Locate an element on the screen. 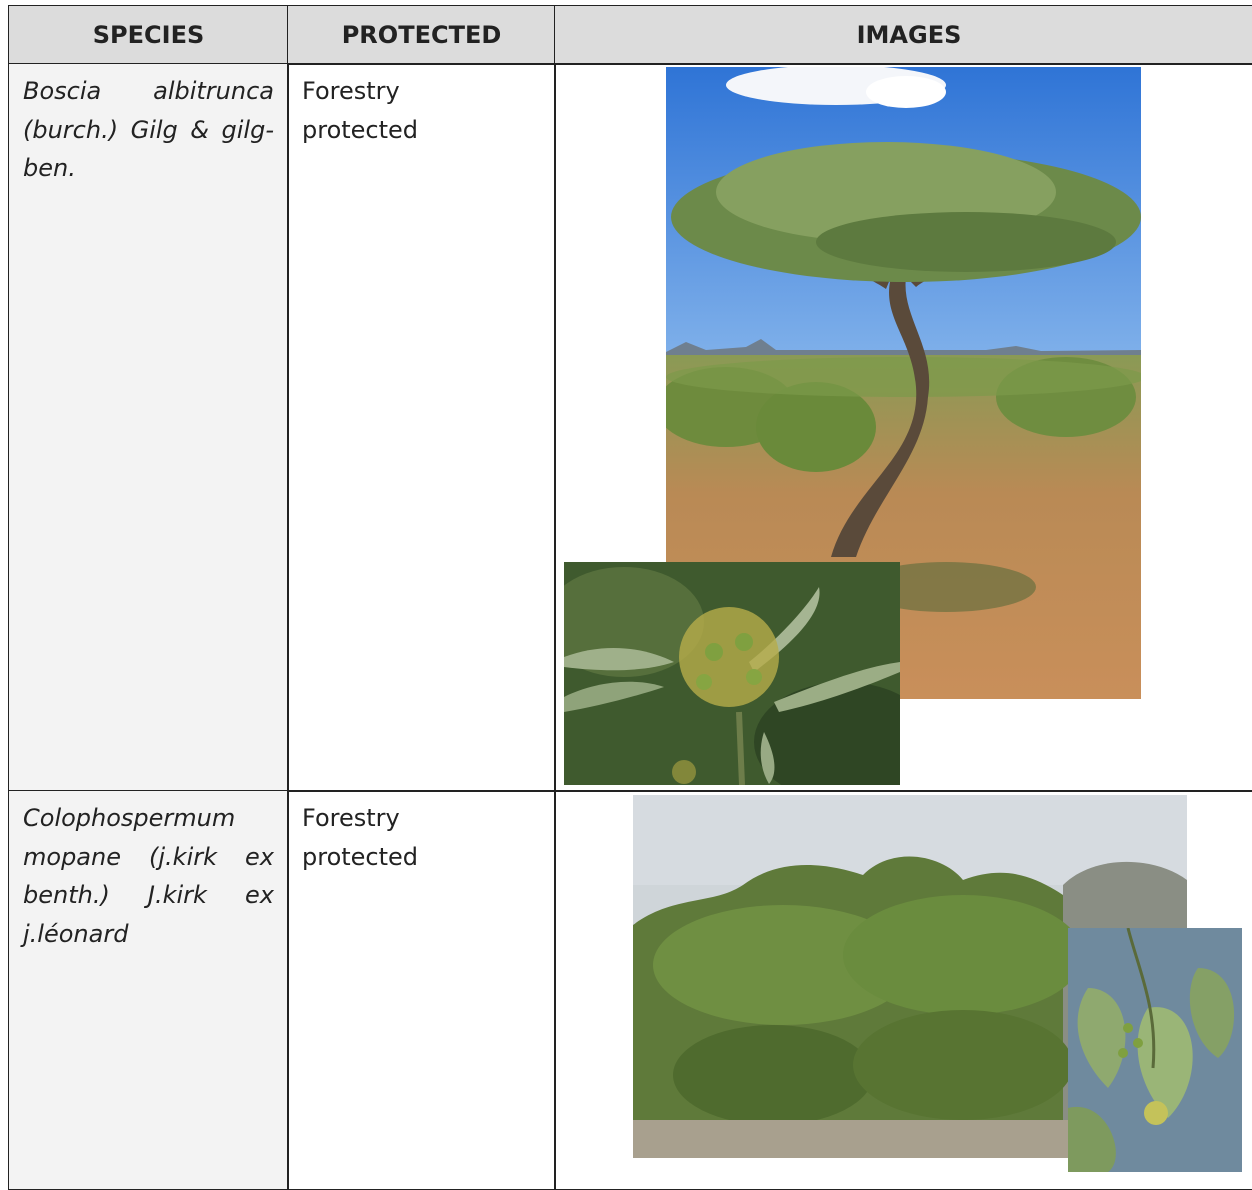 This screenshot has height=1190, width=1252. header-text: SPECIES is located at coordinates (148, 35).